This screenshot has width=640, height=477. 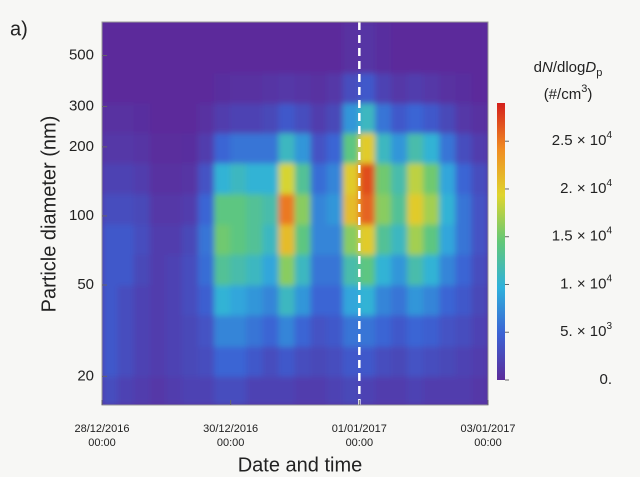 What do you see at coordinates (85, 284) in the screenshot?
I see `y-tick-label: 50` at bounding box center [85, 284].